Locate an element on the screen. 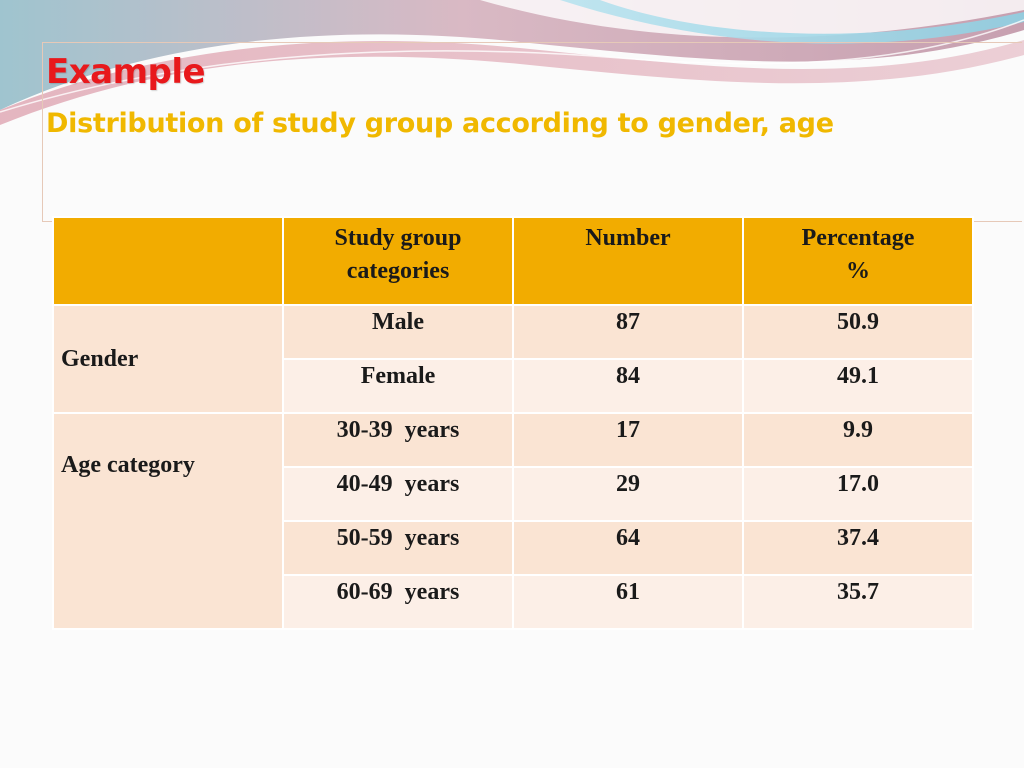 The width and height of the screenshot is (1024, 768). category-cell: Male is located at coordinates (398, 332).